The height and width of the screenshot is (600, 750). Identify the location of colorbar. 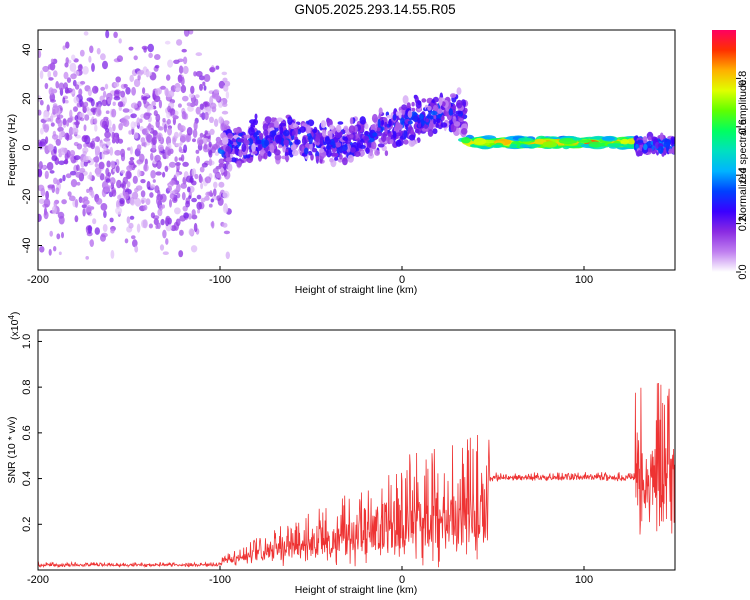
(724, 151).